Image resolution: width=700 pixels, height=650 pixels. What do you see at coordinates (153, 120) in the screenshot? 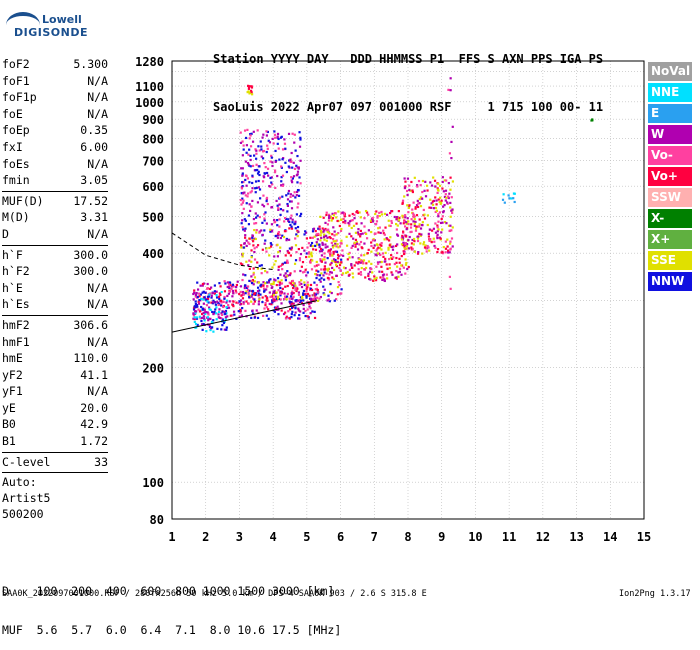
I see `y-tick-label: 900` at bounding box center [153, 120].